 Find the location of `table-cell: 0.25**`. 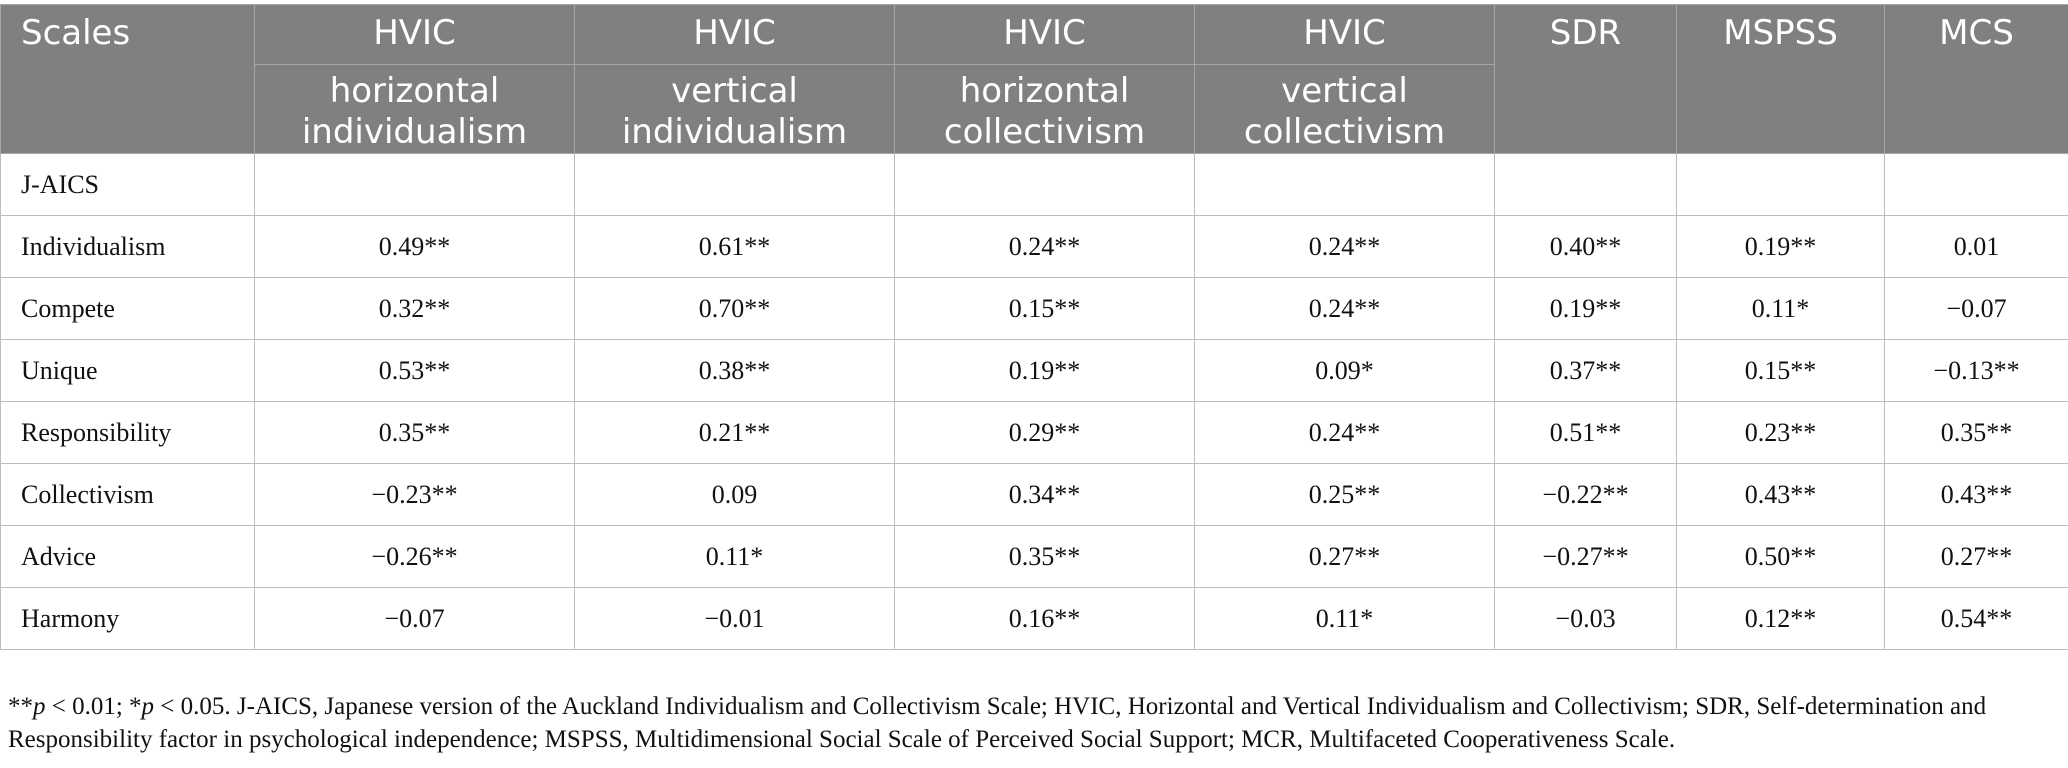

table-cell: 0.25** is located at coordinates (1344, 494).